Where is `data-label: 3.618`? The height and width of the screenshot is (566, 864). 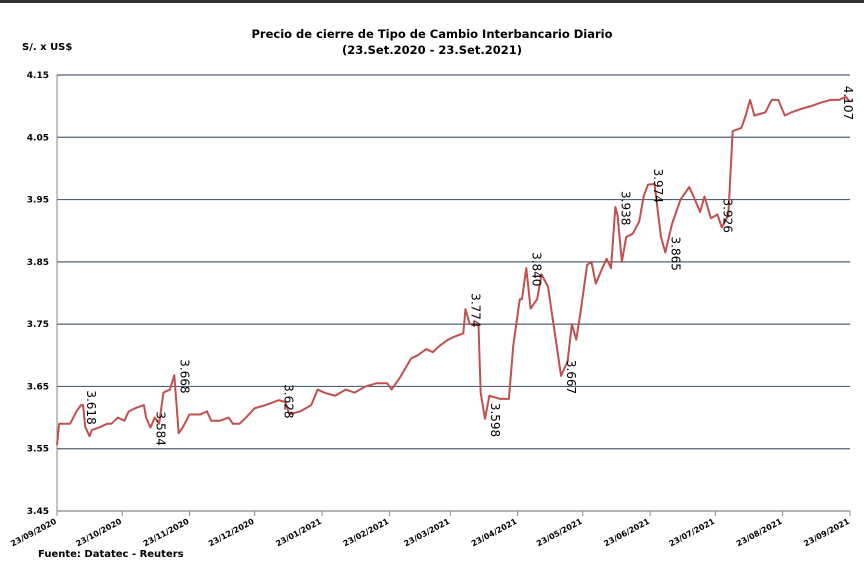
data-label: 3.618 is located at coordinates (91, 407).